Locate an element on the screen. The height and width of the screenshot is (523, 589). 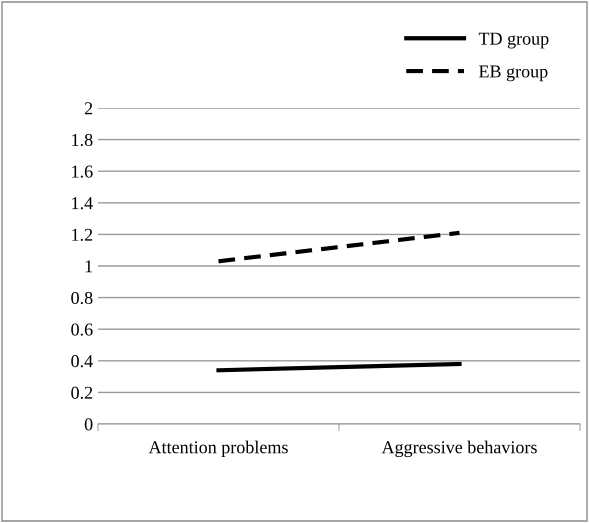
y-tick-label: 0 is located at coordinates (88, 424).